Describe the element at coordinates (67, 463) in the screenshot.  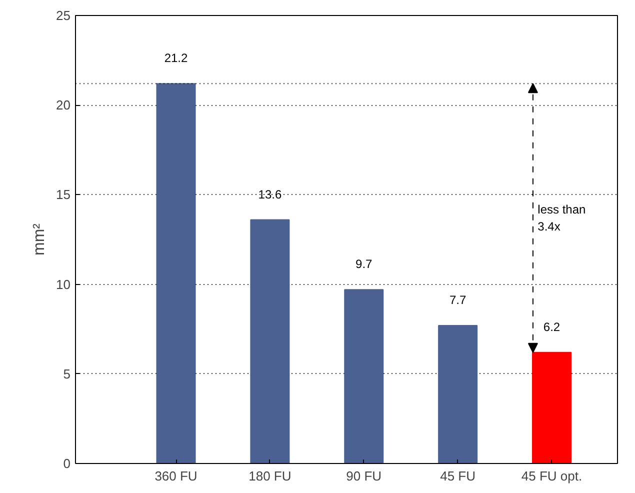
I see `y-tick-label: 0` at that location.